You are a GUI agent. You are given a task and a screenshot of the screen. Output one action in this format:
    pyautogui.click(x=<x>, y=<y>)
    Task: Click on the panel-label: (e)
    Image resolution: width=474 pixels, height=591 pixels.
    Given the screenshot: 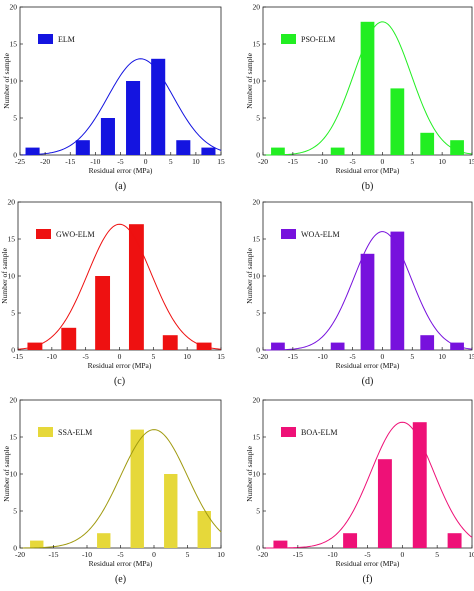 What is the action you would take?
    pyautogui.click(x=120, y=579)
    